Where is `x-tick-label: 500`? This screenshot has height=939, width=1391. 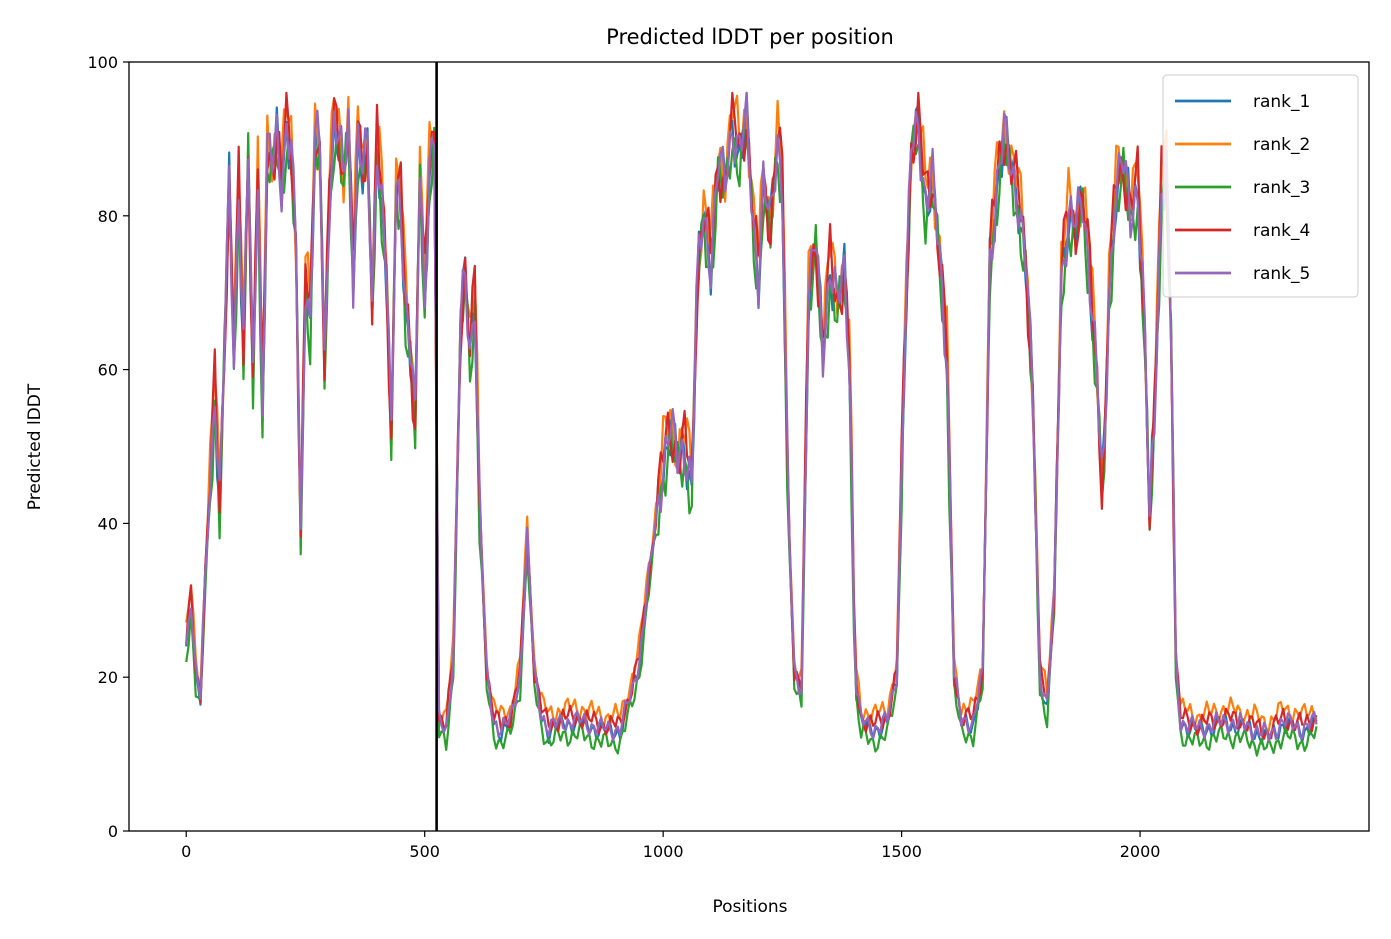 x-tick-label: 500 is located at coordinates (424, 851).